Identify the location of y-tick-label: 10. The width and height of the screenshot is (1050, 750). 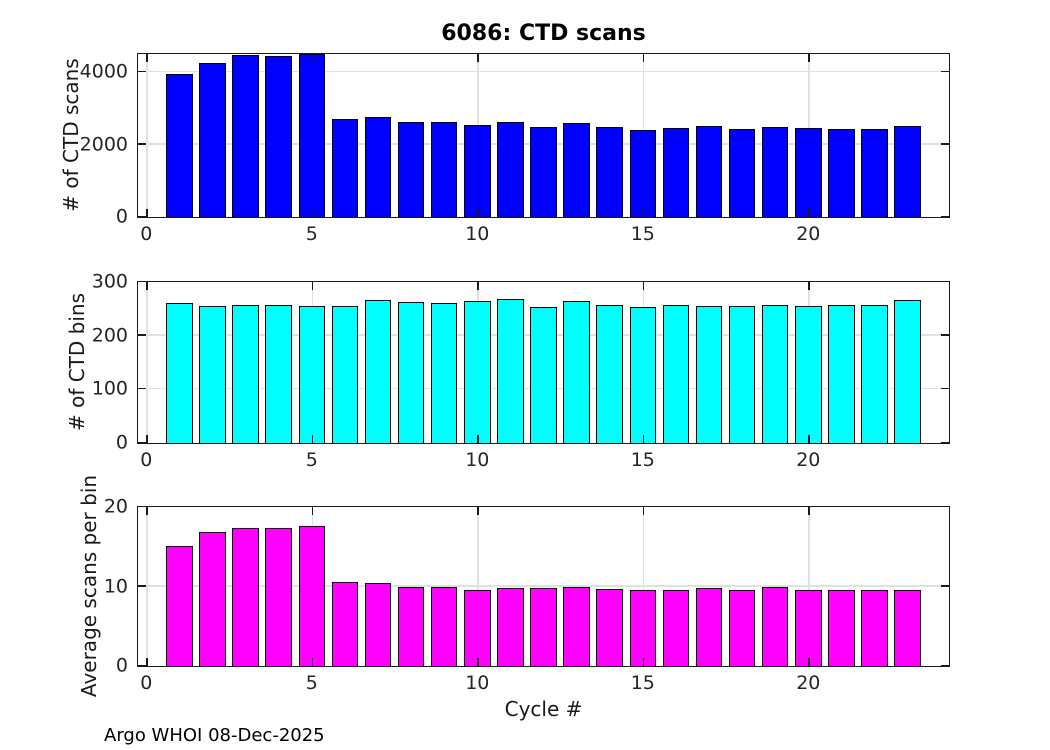
(115, 586).